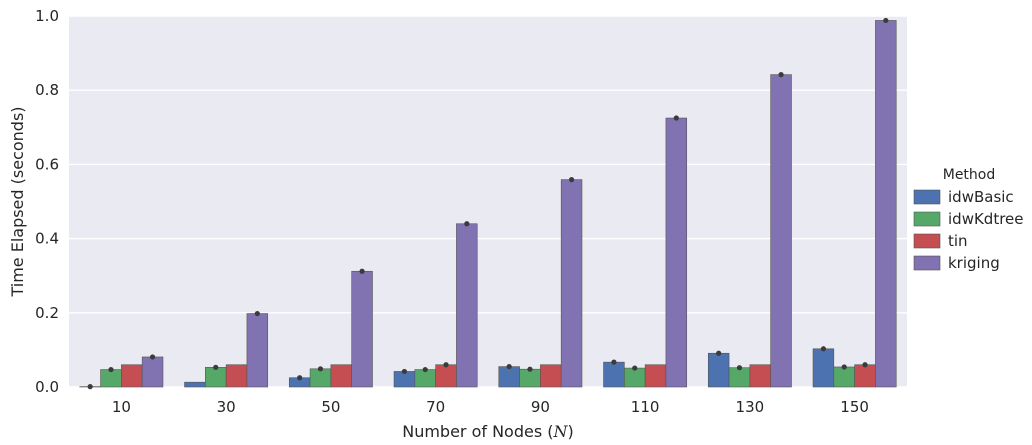  I want to click on x-tick-label: 90, so click(540, 407).